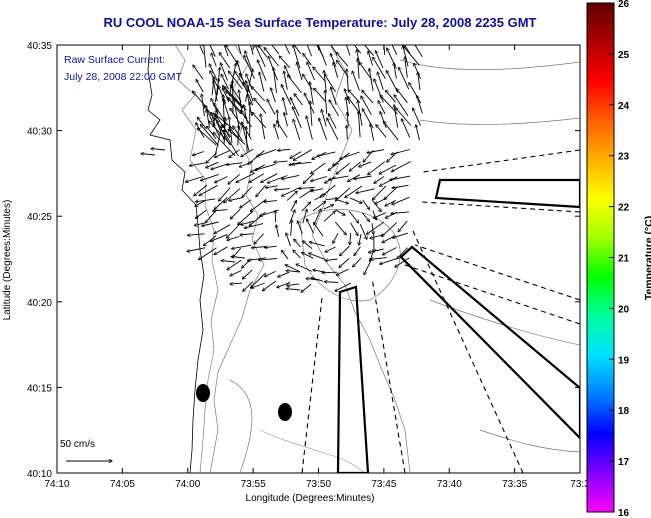  What do you see at coordinates (383, 484) in the screenshot?
I see `x-tick-label: 73:45` at bounding box center [383, 484].